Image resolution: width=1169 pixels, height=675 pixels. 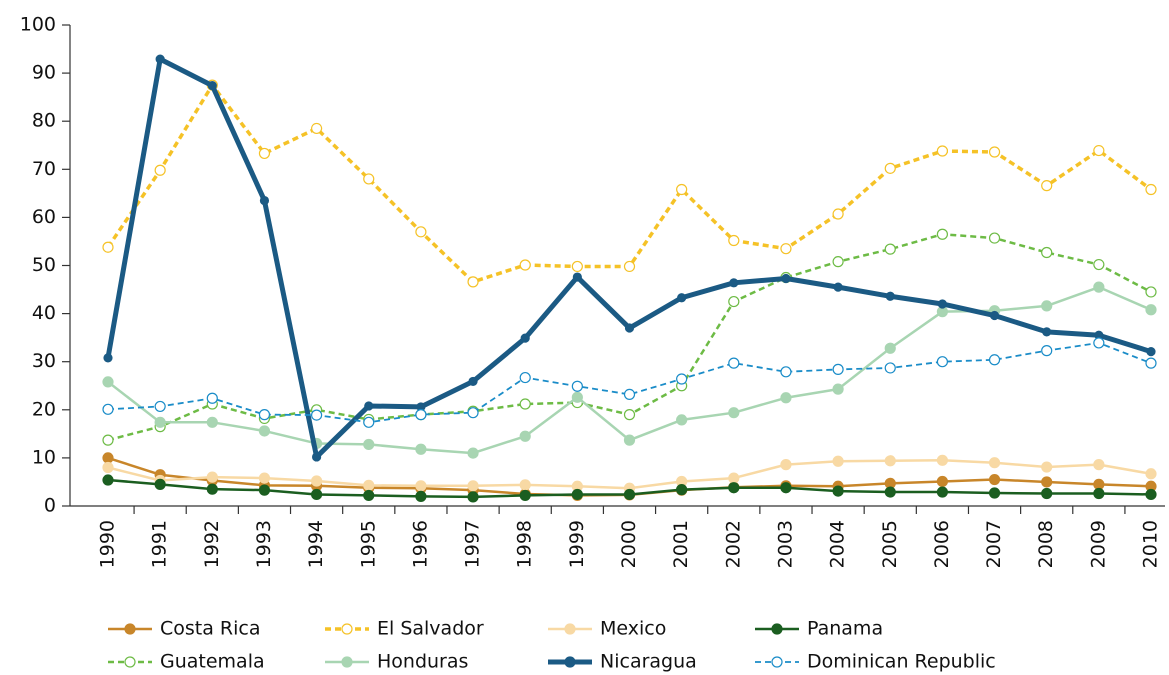 I want to click on legend-item: Guatemala, so click(x=186, y=662).